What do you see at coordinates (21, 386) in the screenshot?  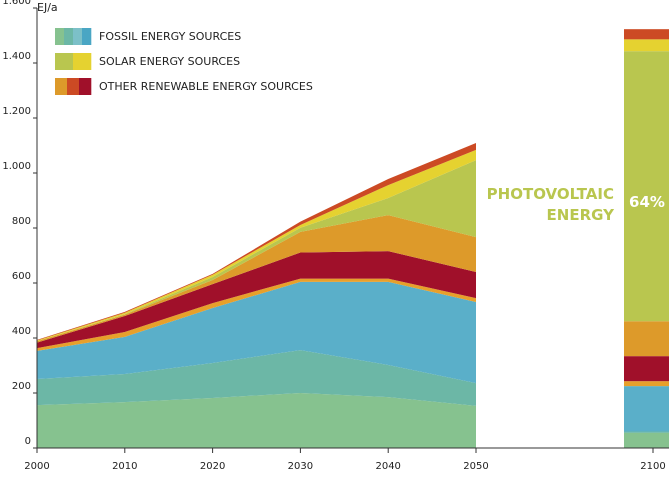 I see `y-tick-label: 200` at bounding box center [21, 386].